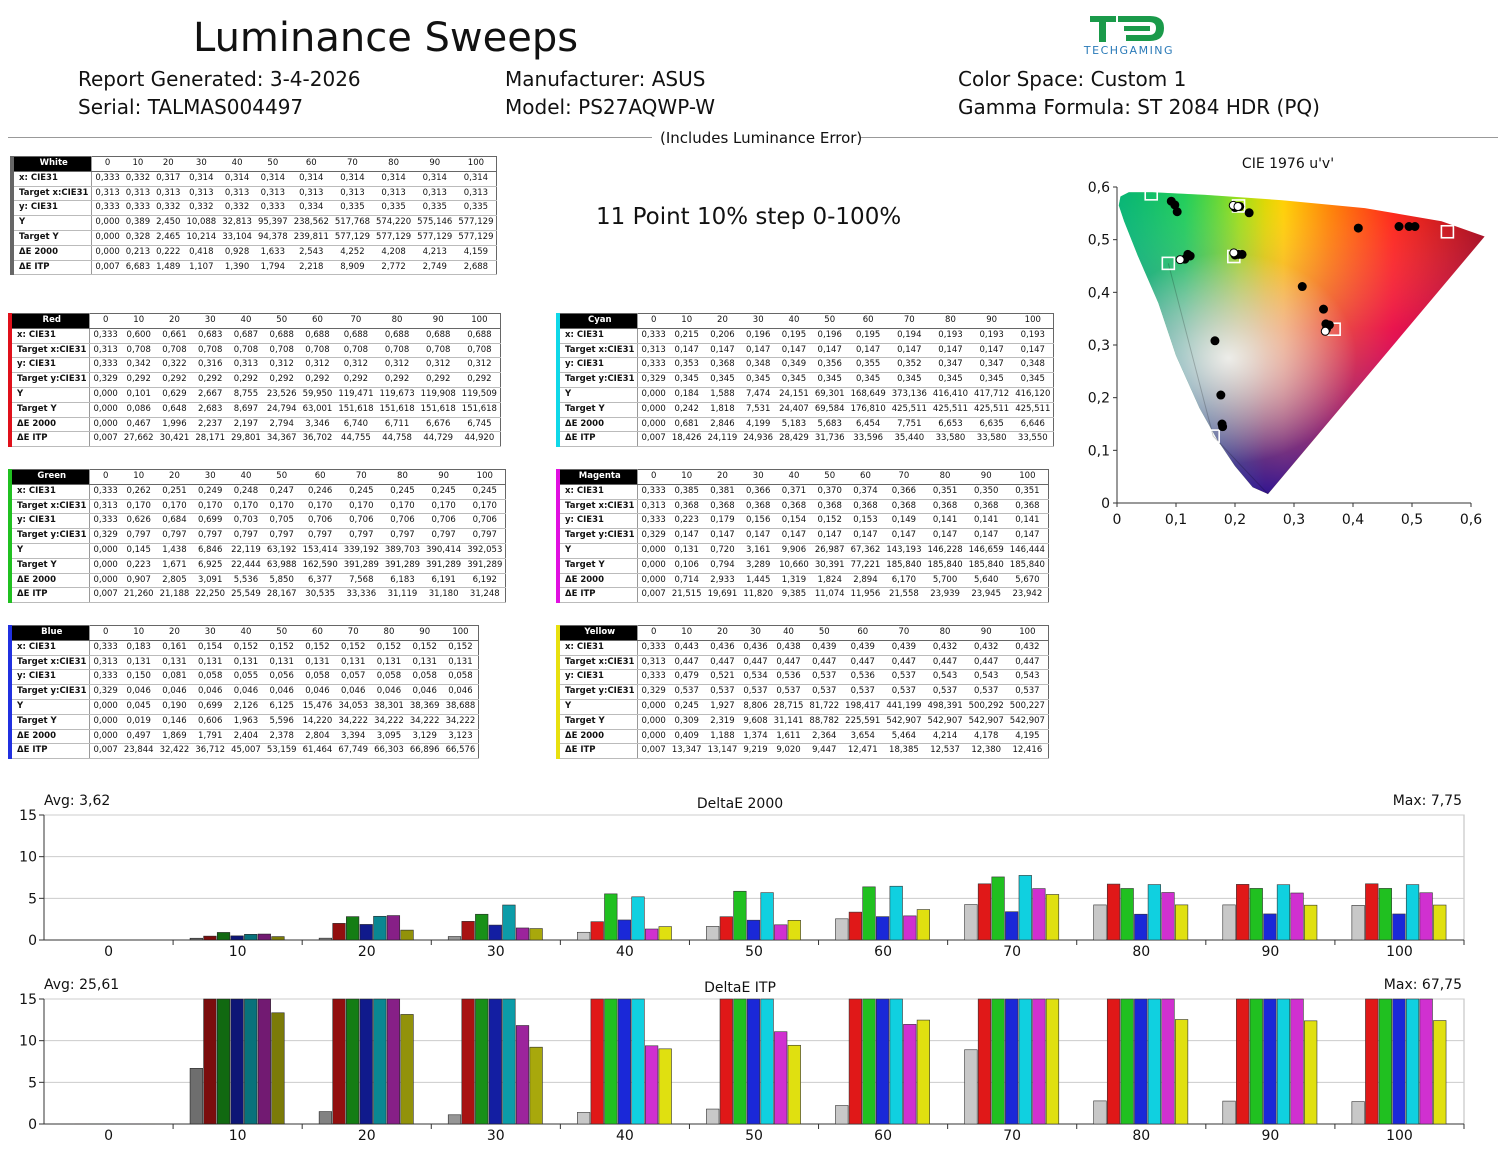 The width and height of the screenshot is (1500, 1159). Describe the element at coordinates (686, 722) in the screenshot. I see `table-cell: 0,309` at that location.